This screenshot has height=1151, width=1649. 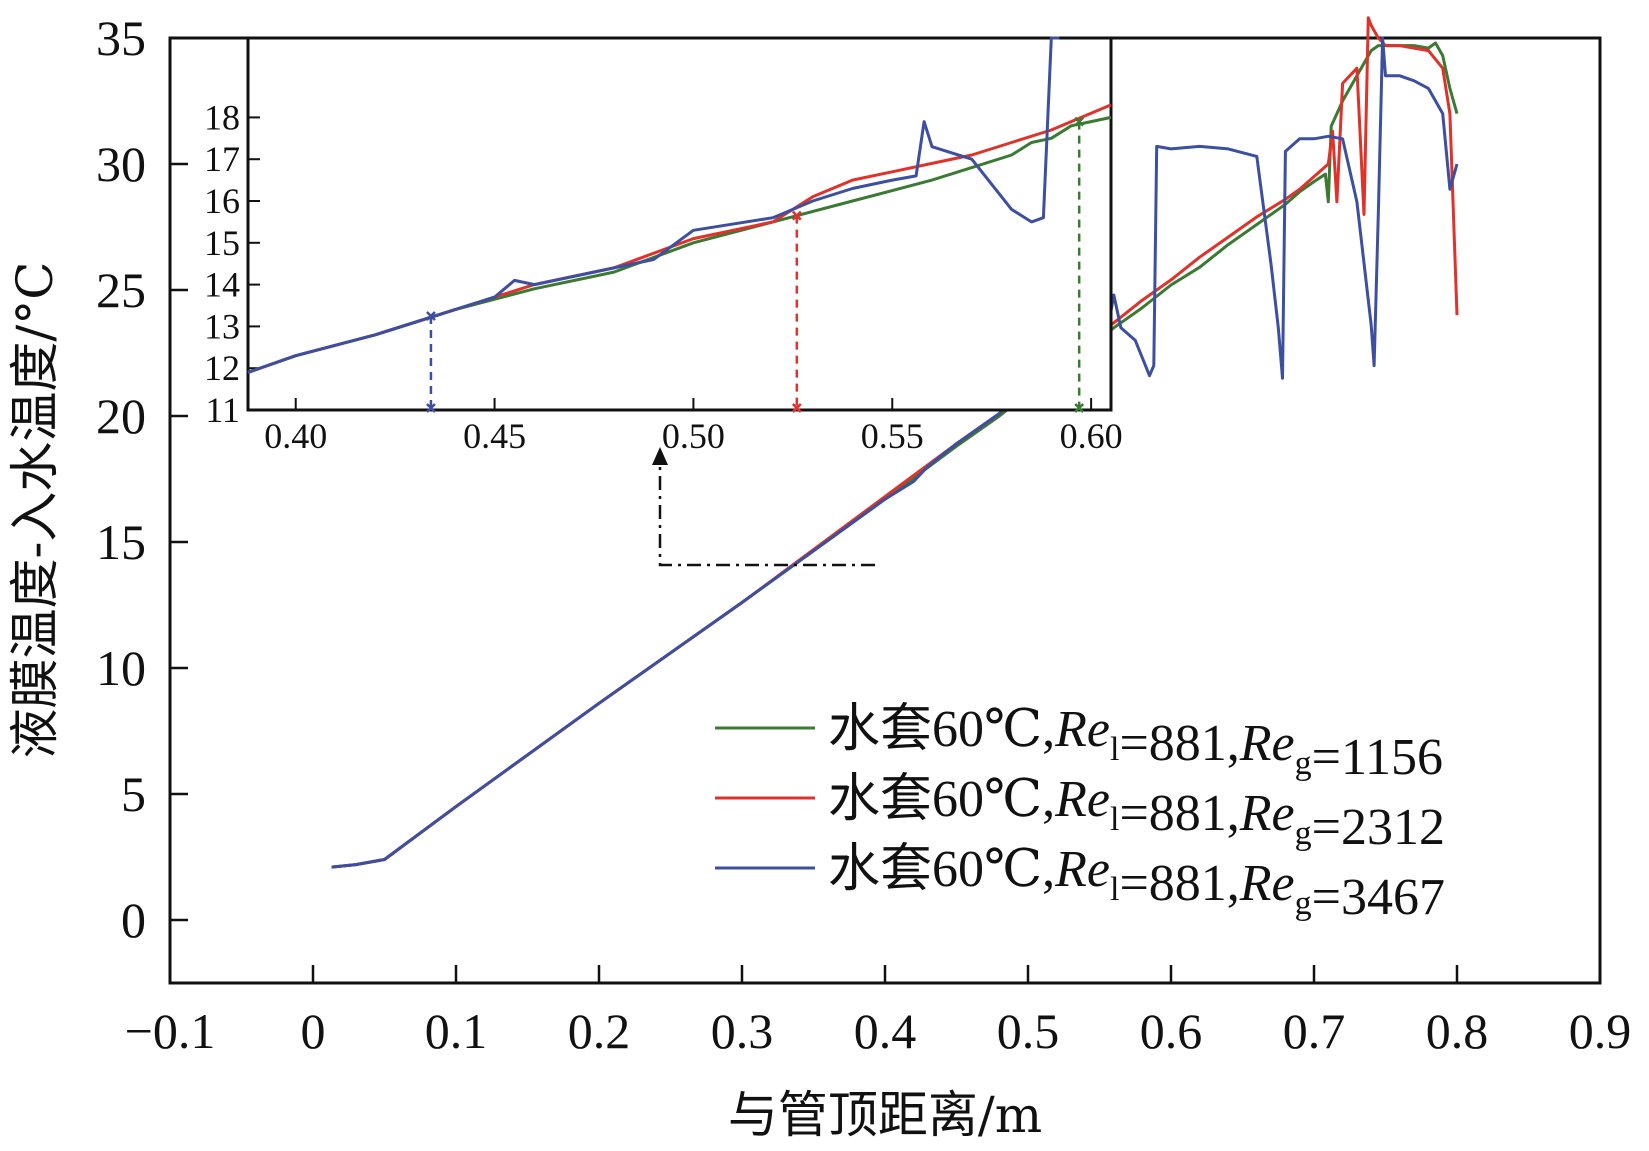 What do you see at coordinates (133, 794) in the screenshot?
I see `y-tick-label: 5` at bounding box center [133, 794].